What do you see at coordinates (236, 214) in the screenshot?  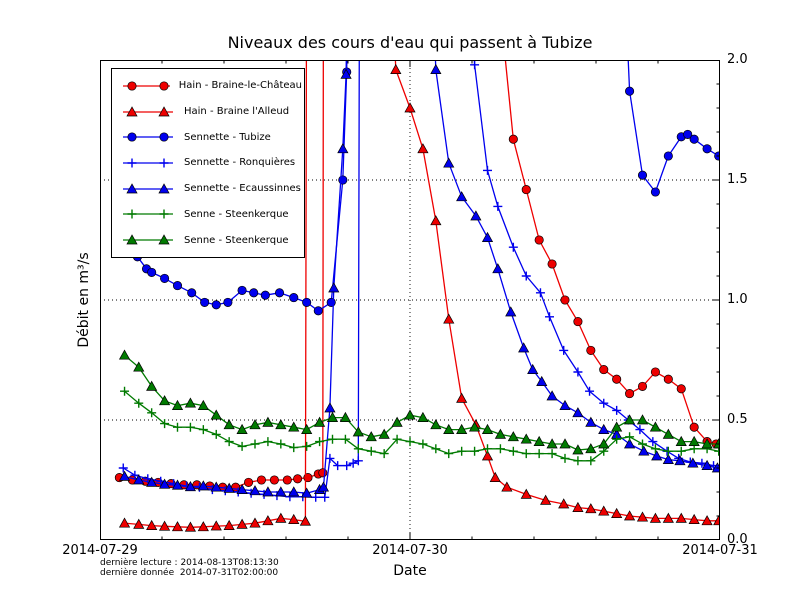 I see `legend-label-5: Senne - Steenkerque` at bounding box center [236, 214].